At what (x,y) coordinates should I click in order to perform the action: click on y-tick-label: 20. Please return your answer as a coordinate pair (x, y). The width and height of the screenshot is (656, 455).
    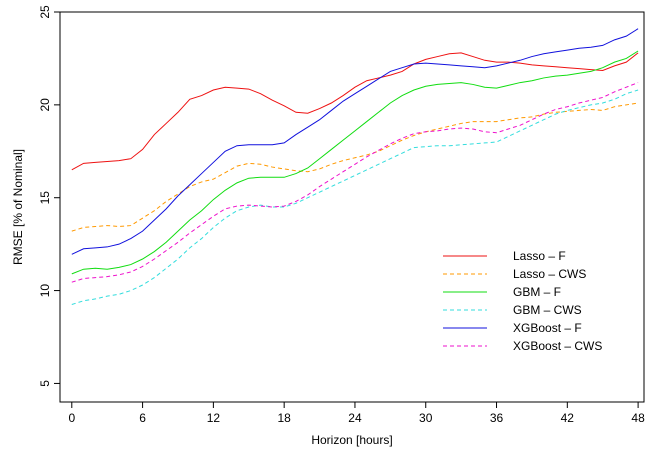
    Looking at the image, I should click on (45, 105).